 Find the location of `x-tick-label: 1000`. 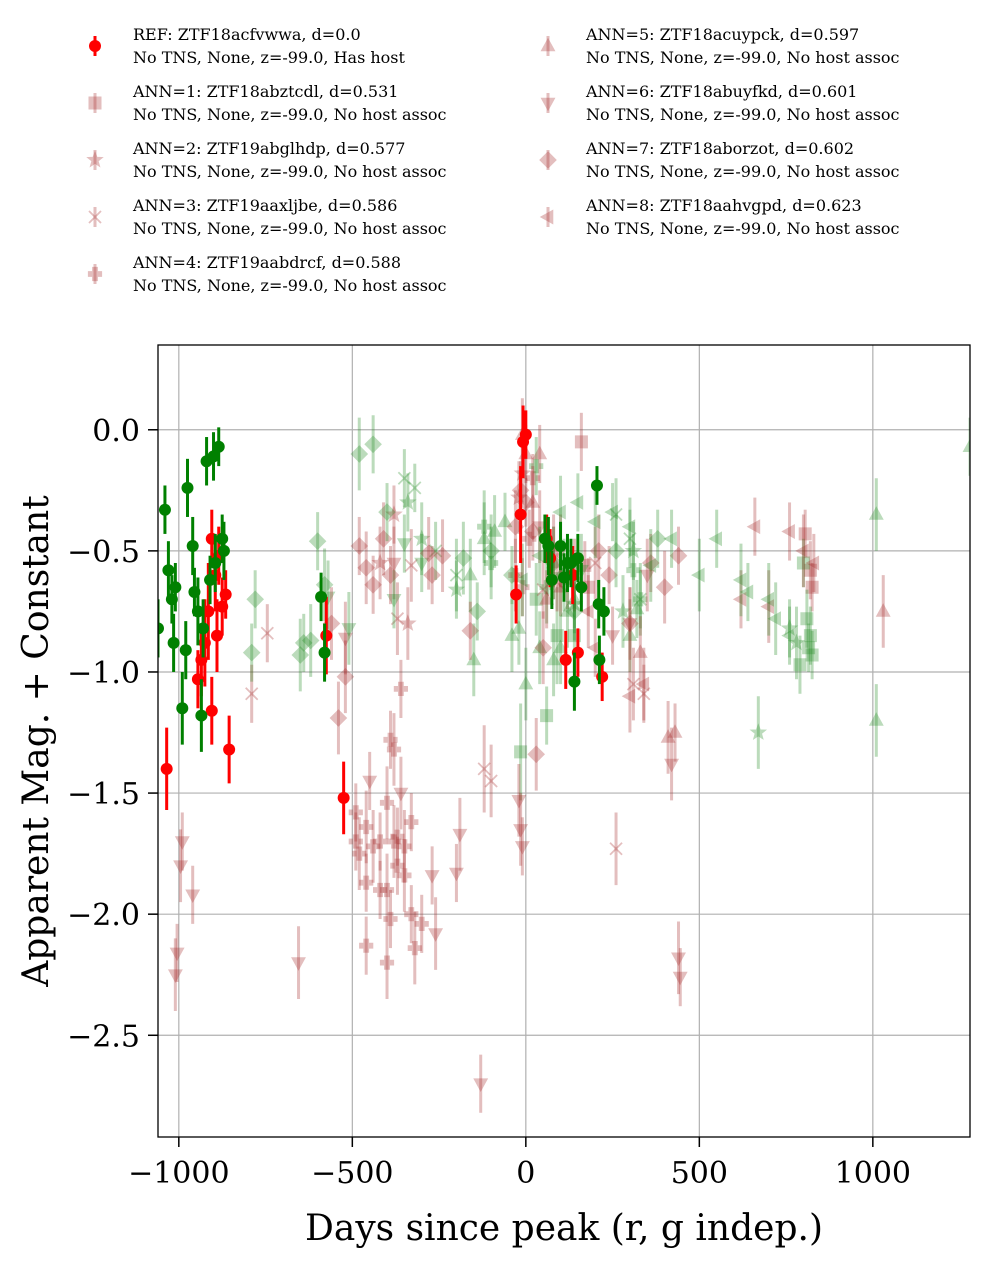

x-tick-label: 1000 is located at coordinates (873, 1173).